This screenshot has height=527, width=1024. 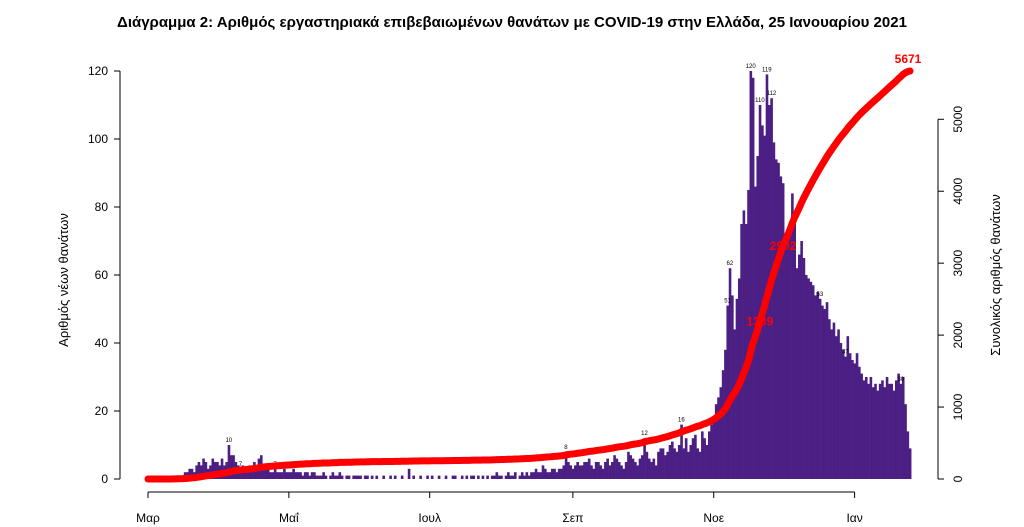 I want to click on right-axis-tick-label: 2000, so click(x=958, y=334).